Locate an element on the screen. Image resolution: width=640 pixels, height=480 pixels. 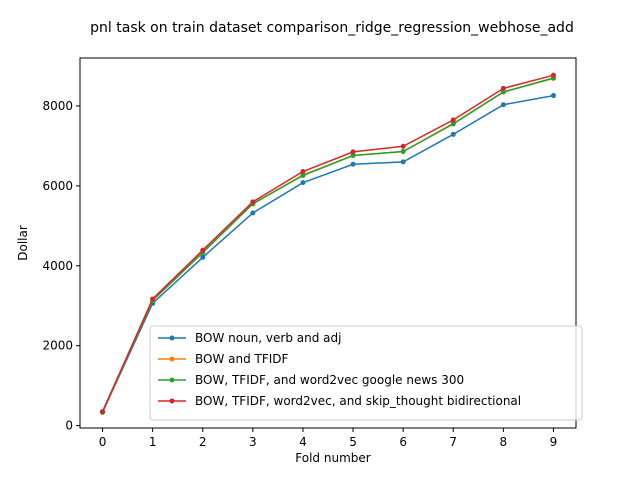
x-tick-label: 6 is located at coordinates (403, 442).